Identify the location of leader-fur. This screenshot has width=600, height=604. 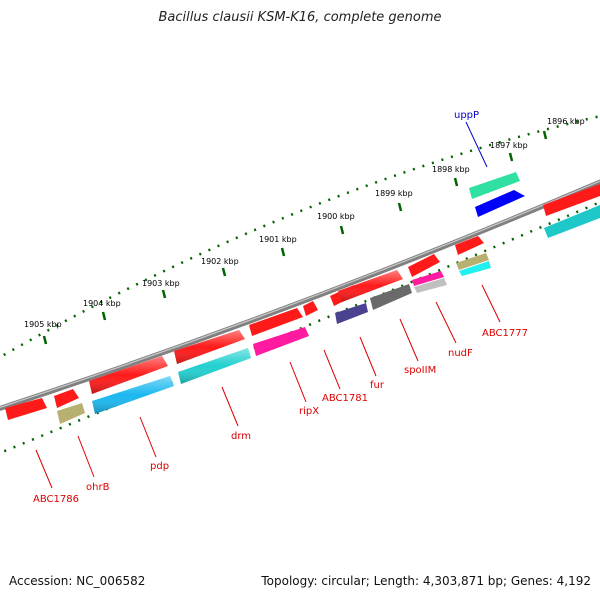
(368, 356).